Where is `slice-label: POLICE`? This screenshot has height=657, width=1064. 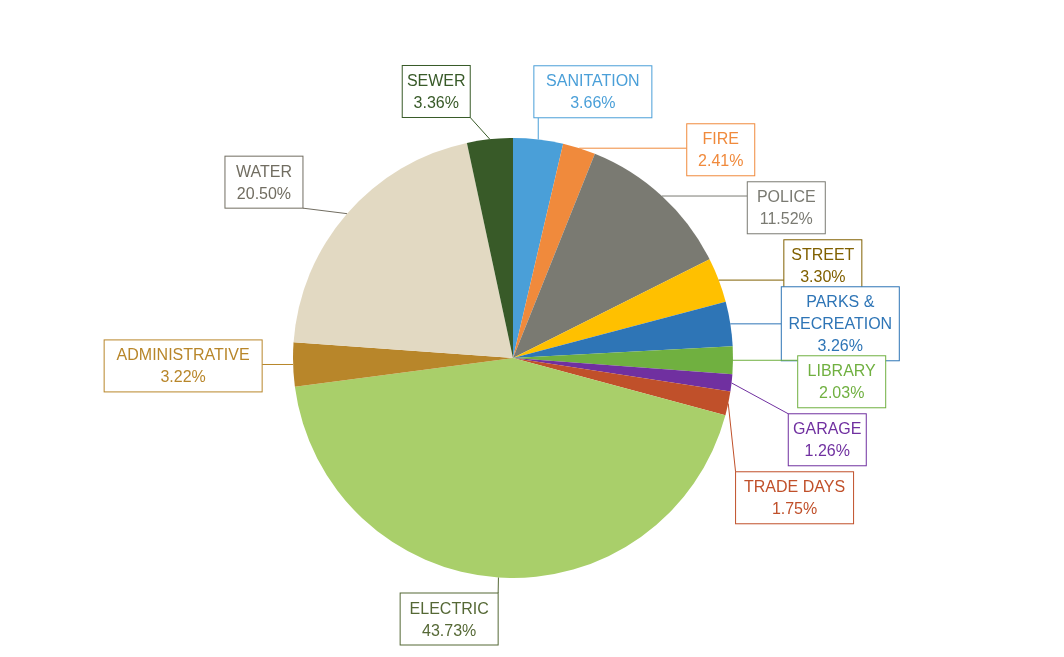 slice-label: POLICE is located at coordinates (786, 197).